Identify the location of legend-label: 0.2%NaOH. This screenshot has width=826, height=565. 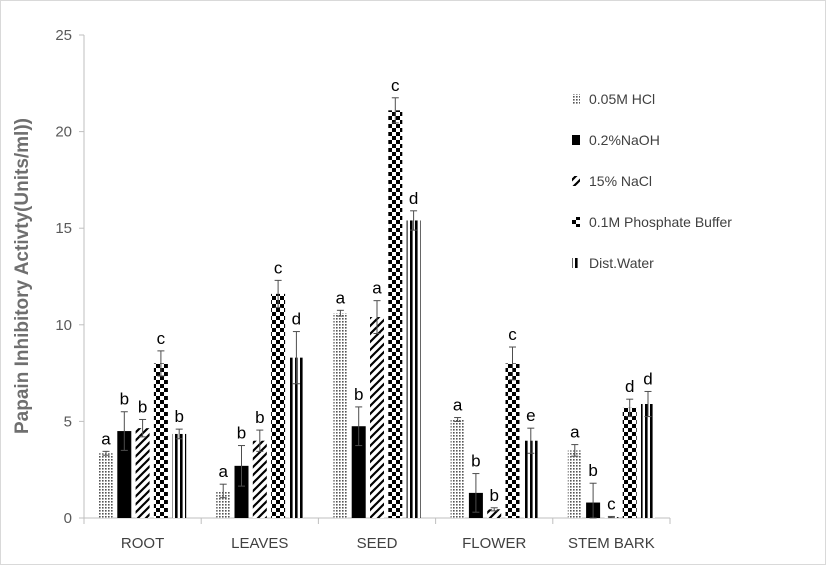
(624, 140).